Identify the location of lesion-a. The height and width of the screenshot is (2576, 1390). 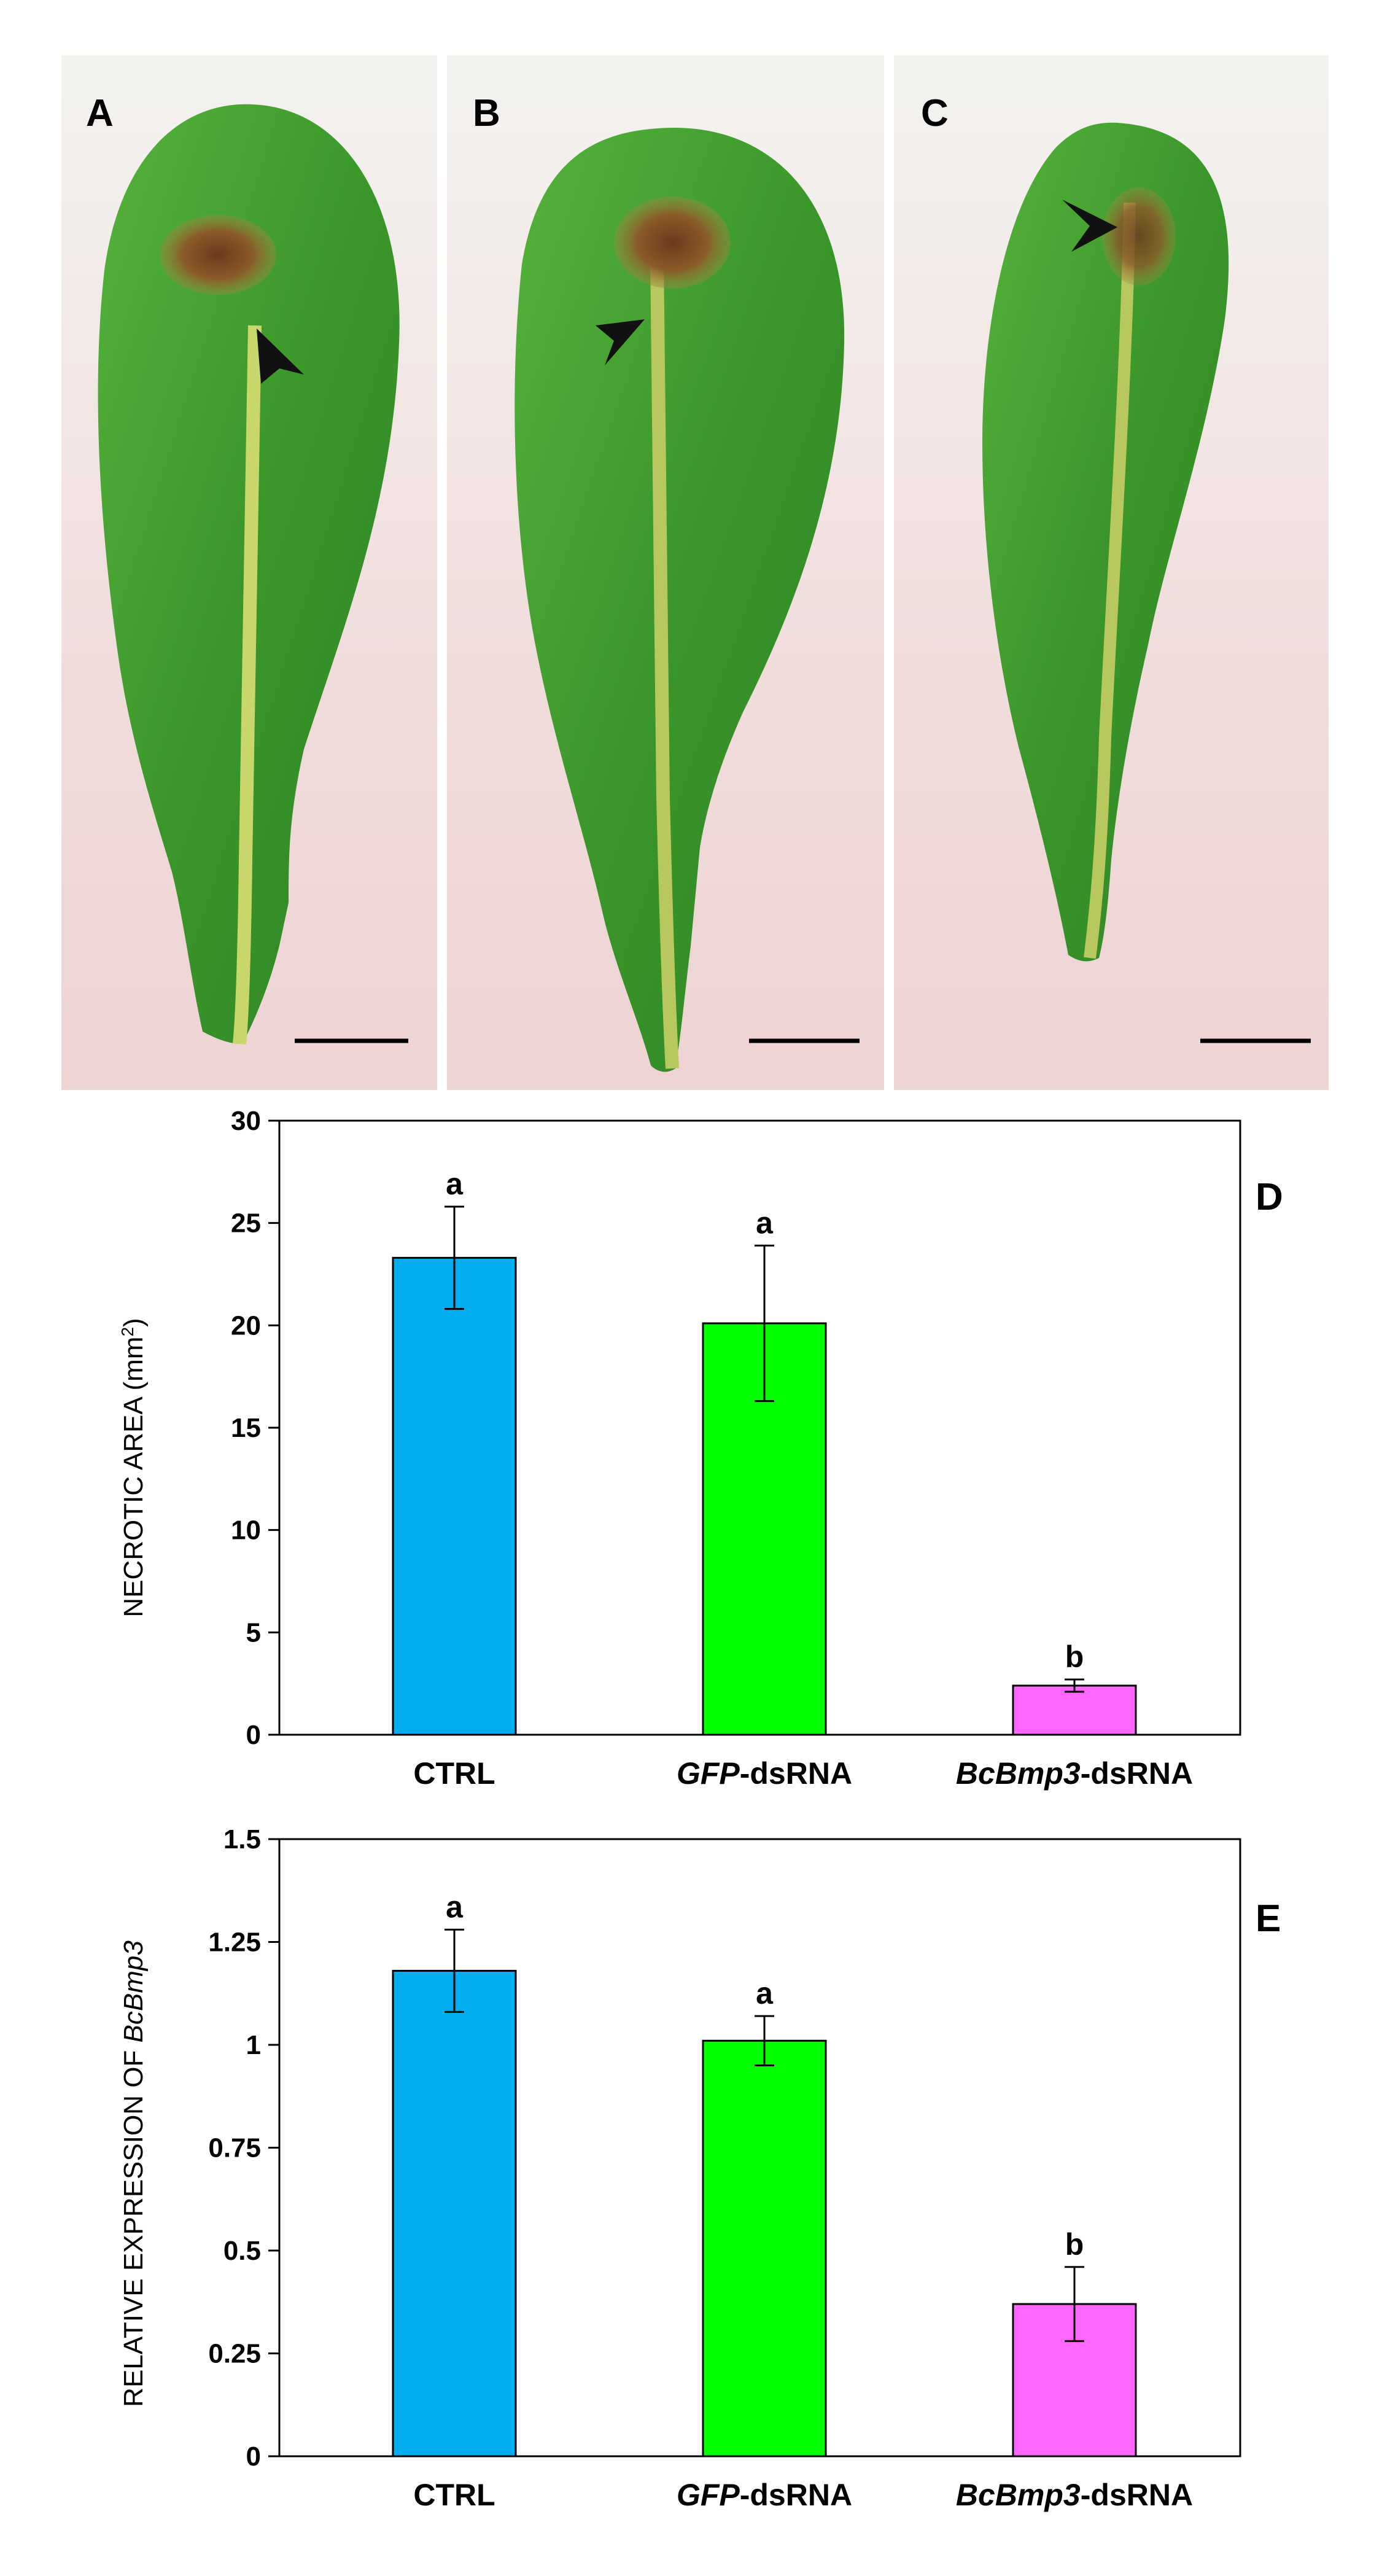
(218, 255).